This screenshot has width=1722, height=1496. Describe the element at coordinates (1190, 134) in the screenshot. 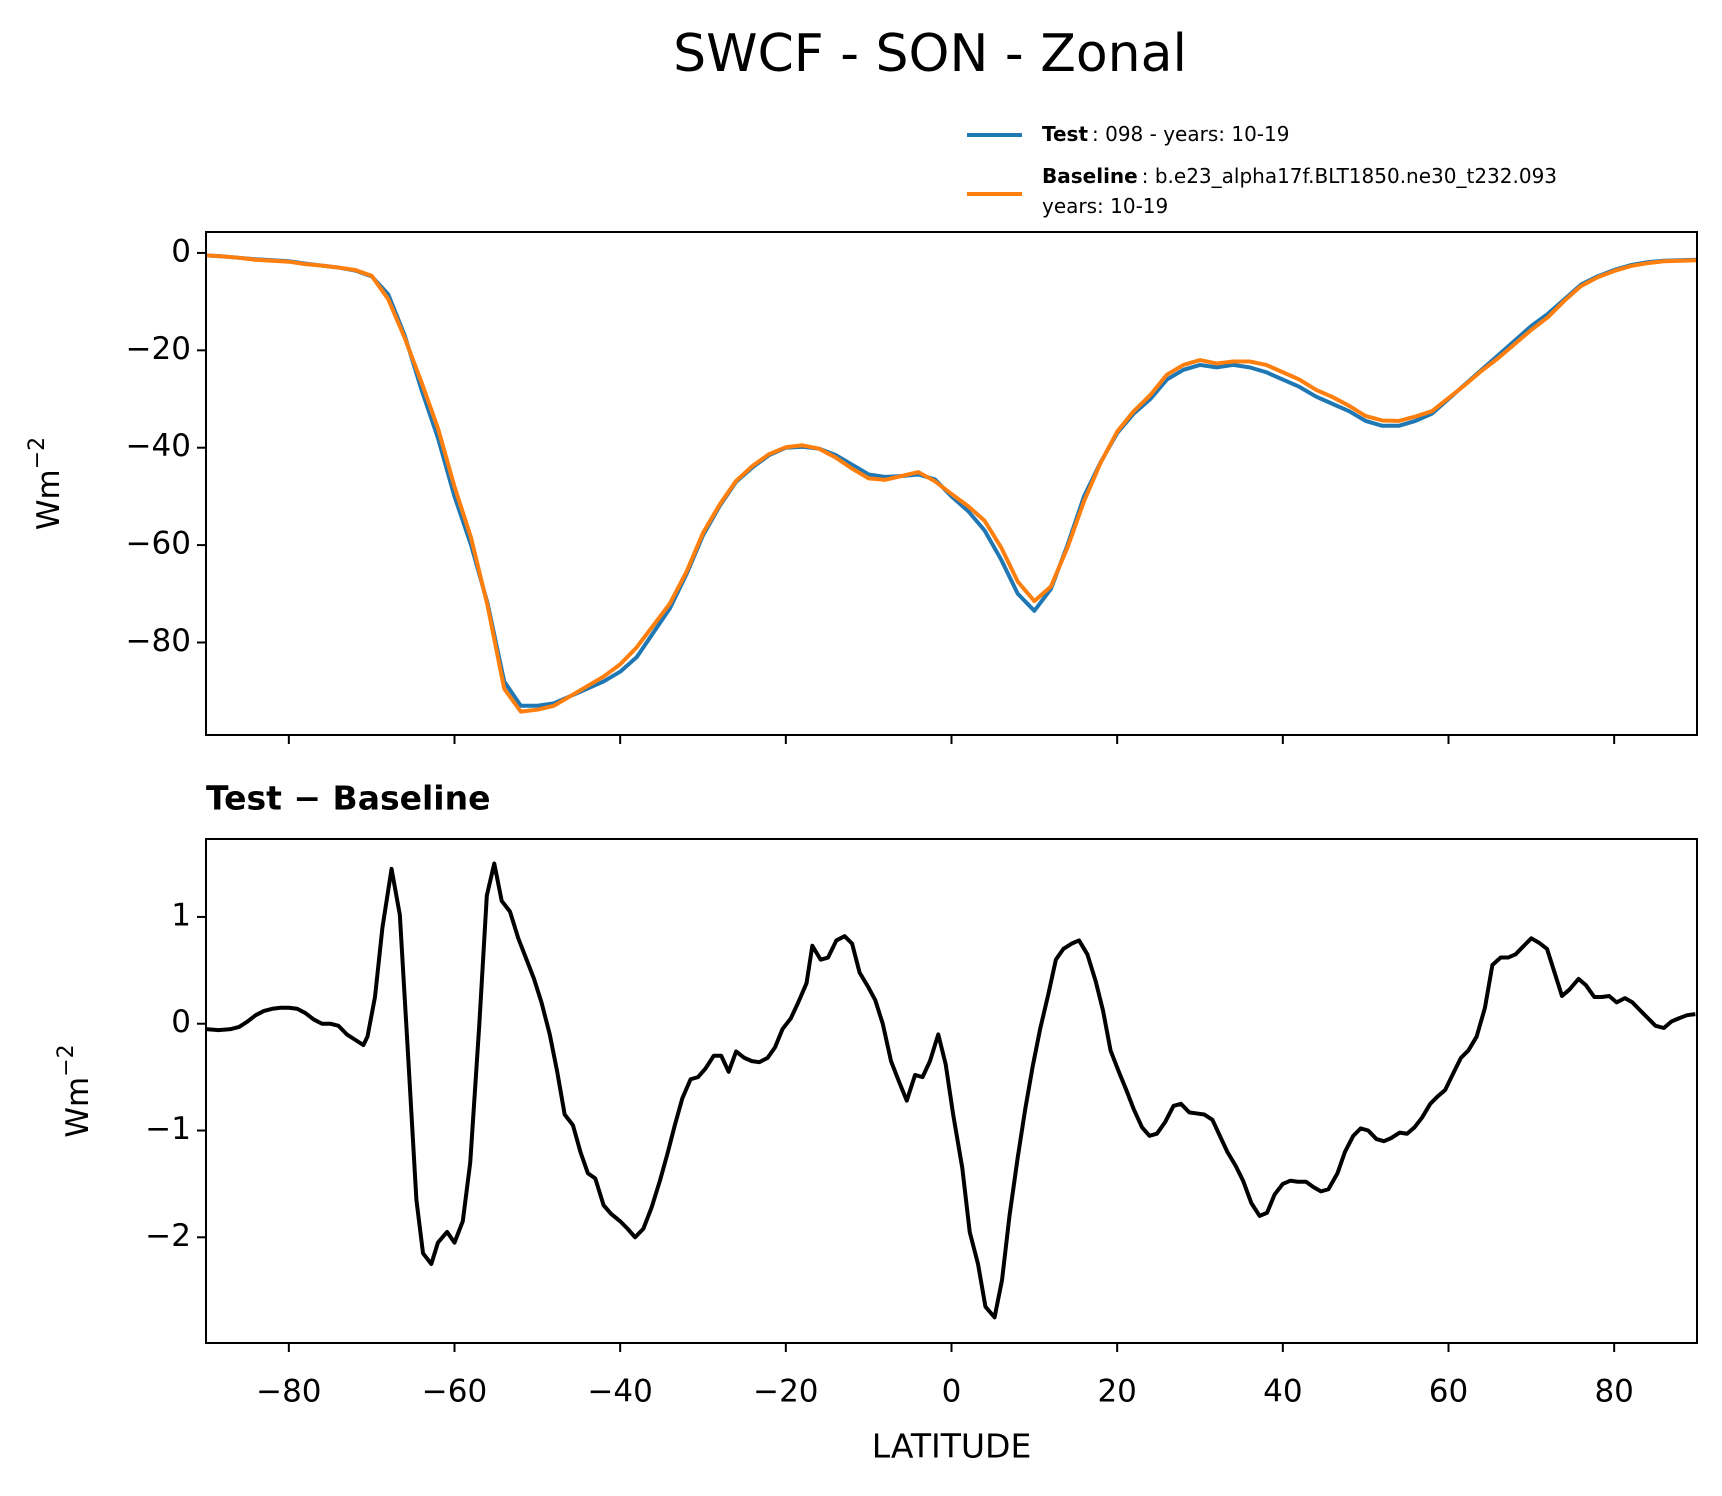

I see `legend-text: : 098 - years: 10-19` at that location.